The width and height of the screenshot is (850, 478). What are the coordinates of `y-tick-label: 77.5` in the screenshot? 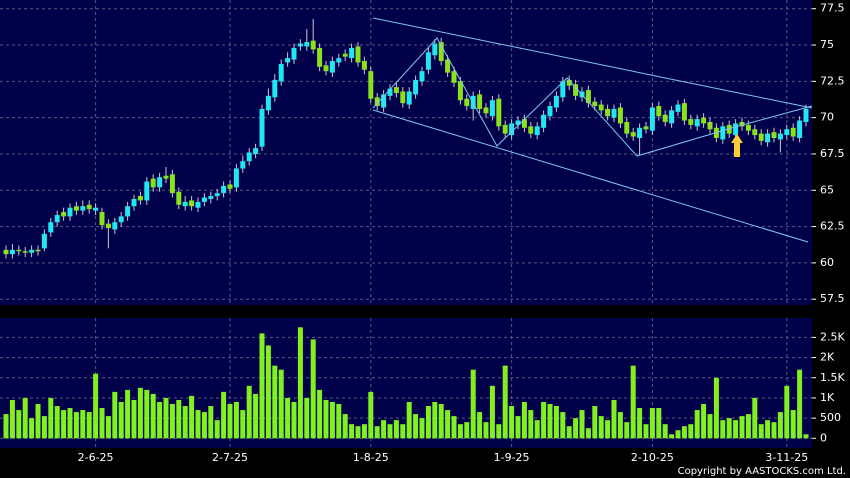 It's located at (832, 8).